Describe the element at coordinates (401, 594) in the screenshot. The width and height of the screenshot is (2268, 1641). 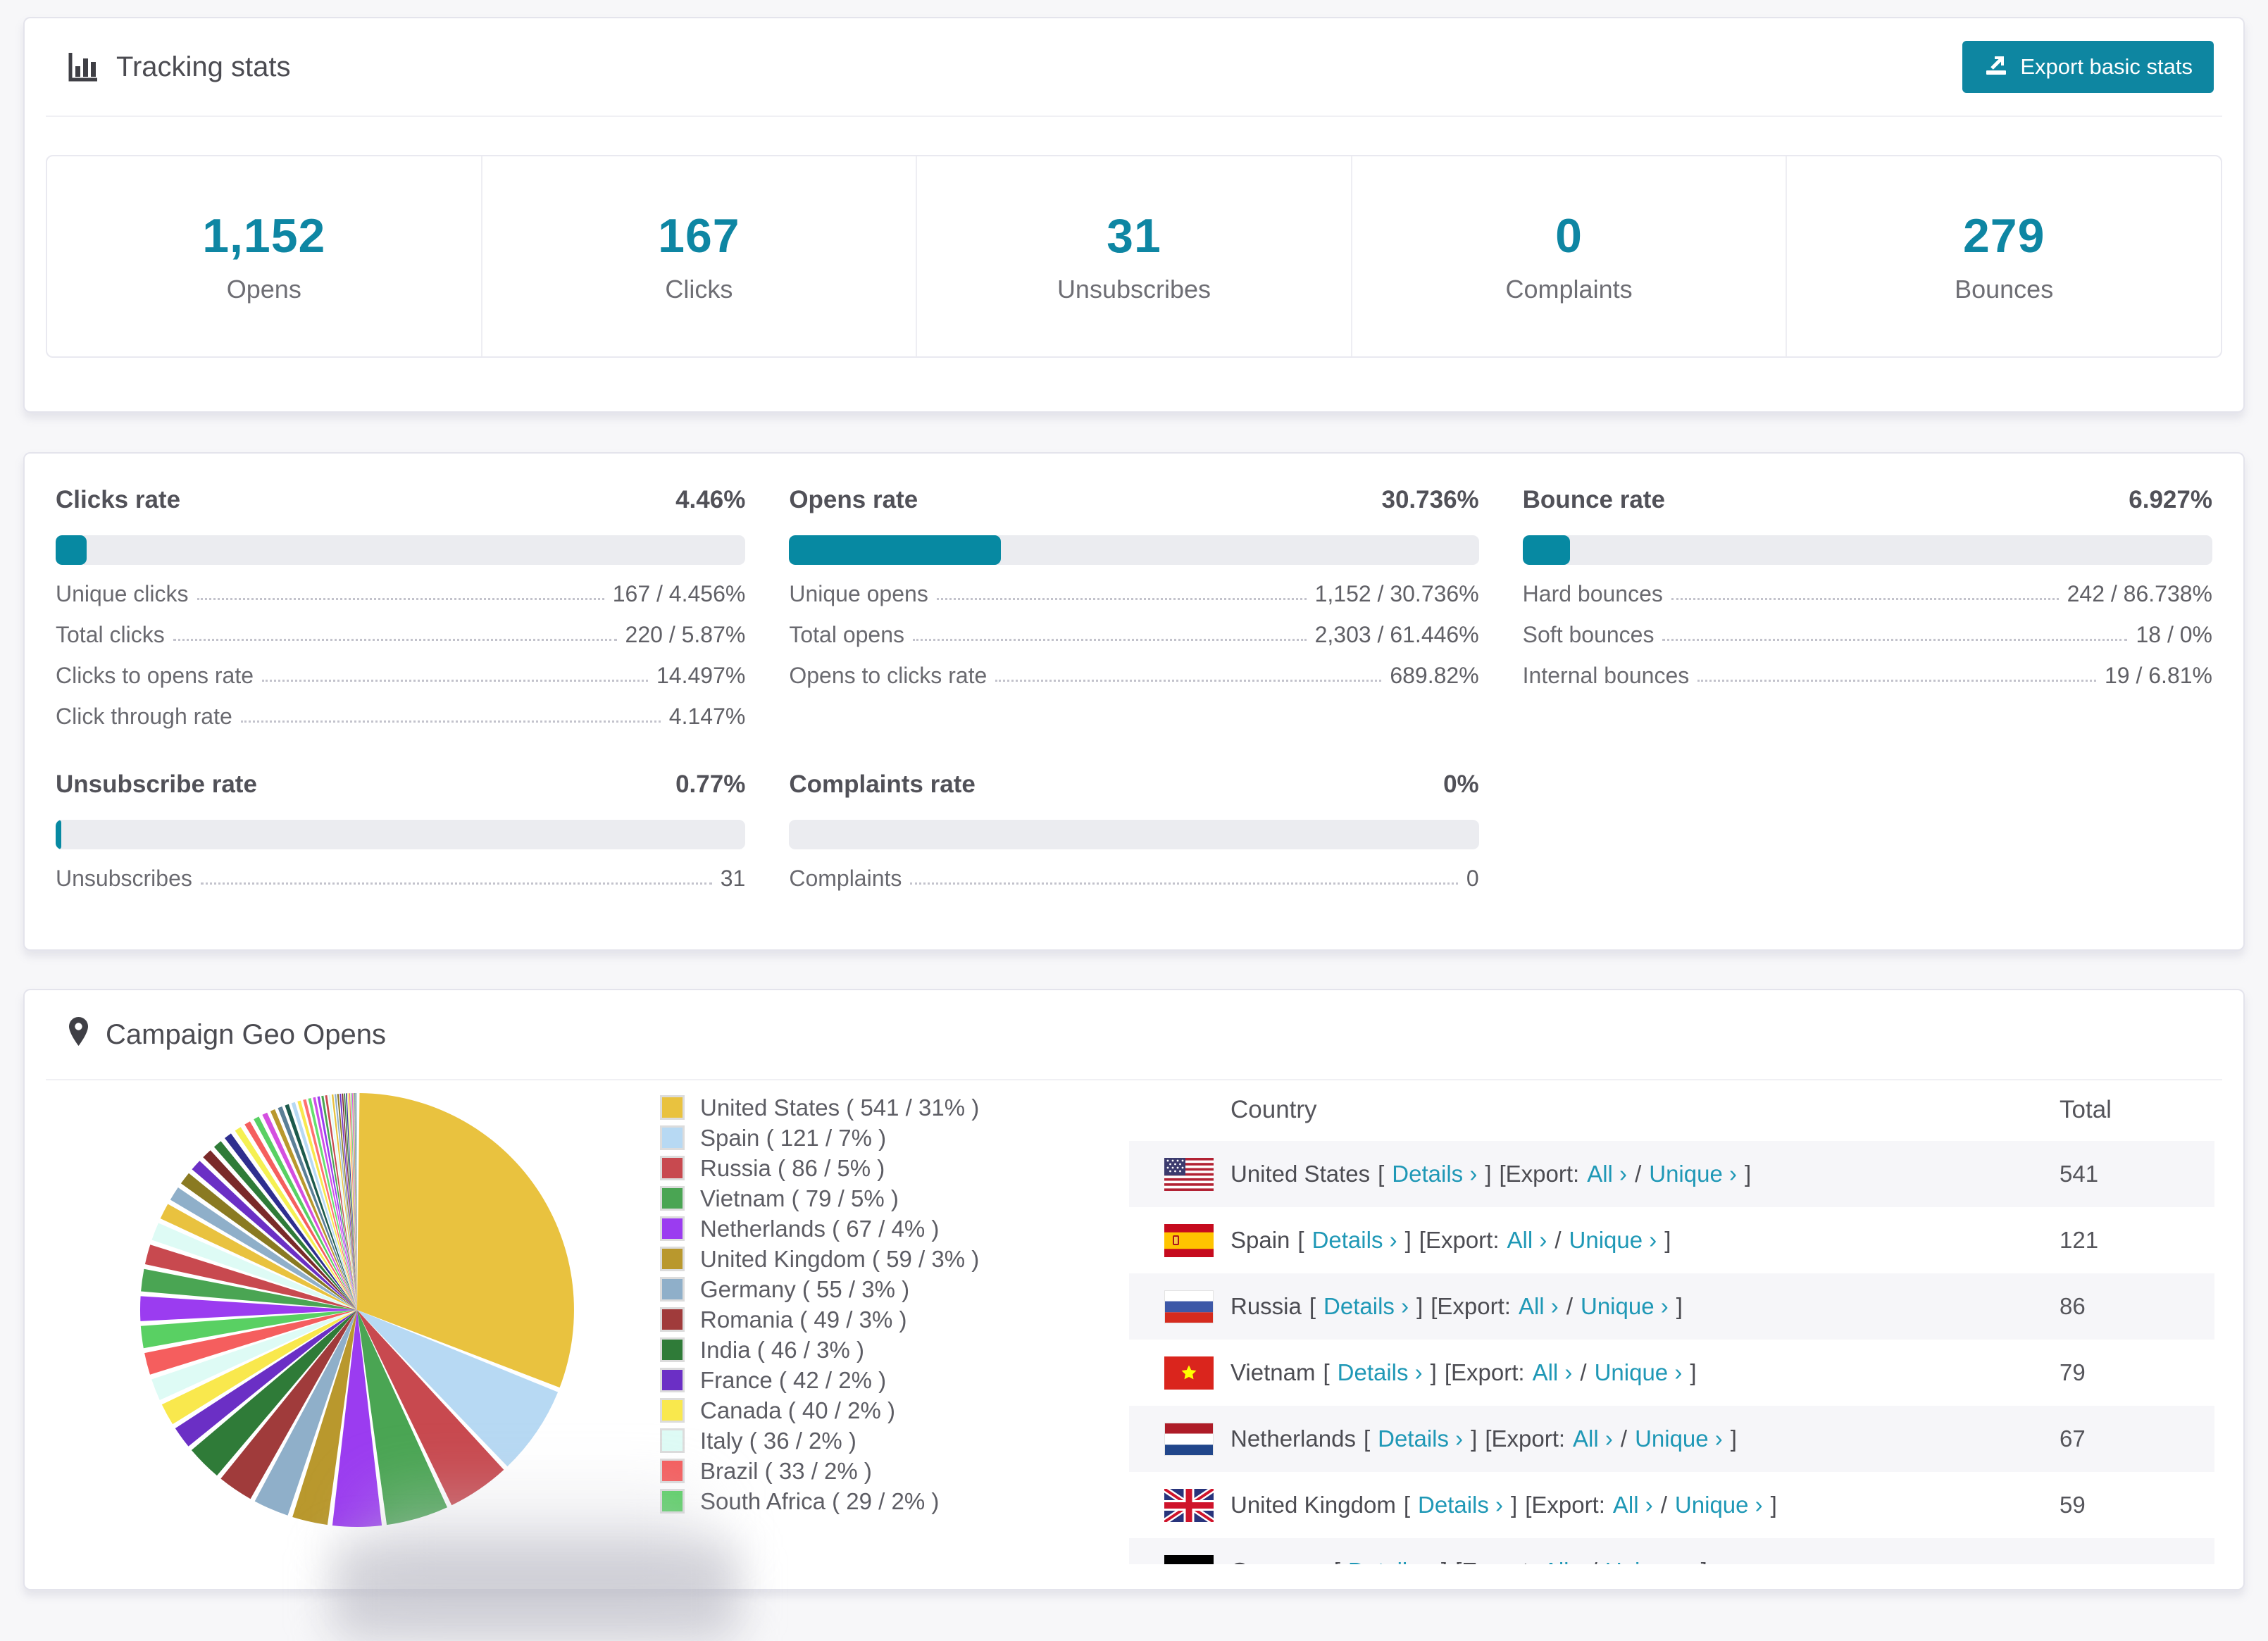
I see `stat-row: Unique clicks 167 / 4.456%` at that location.